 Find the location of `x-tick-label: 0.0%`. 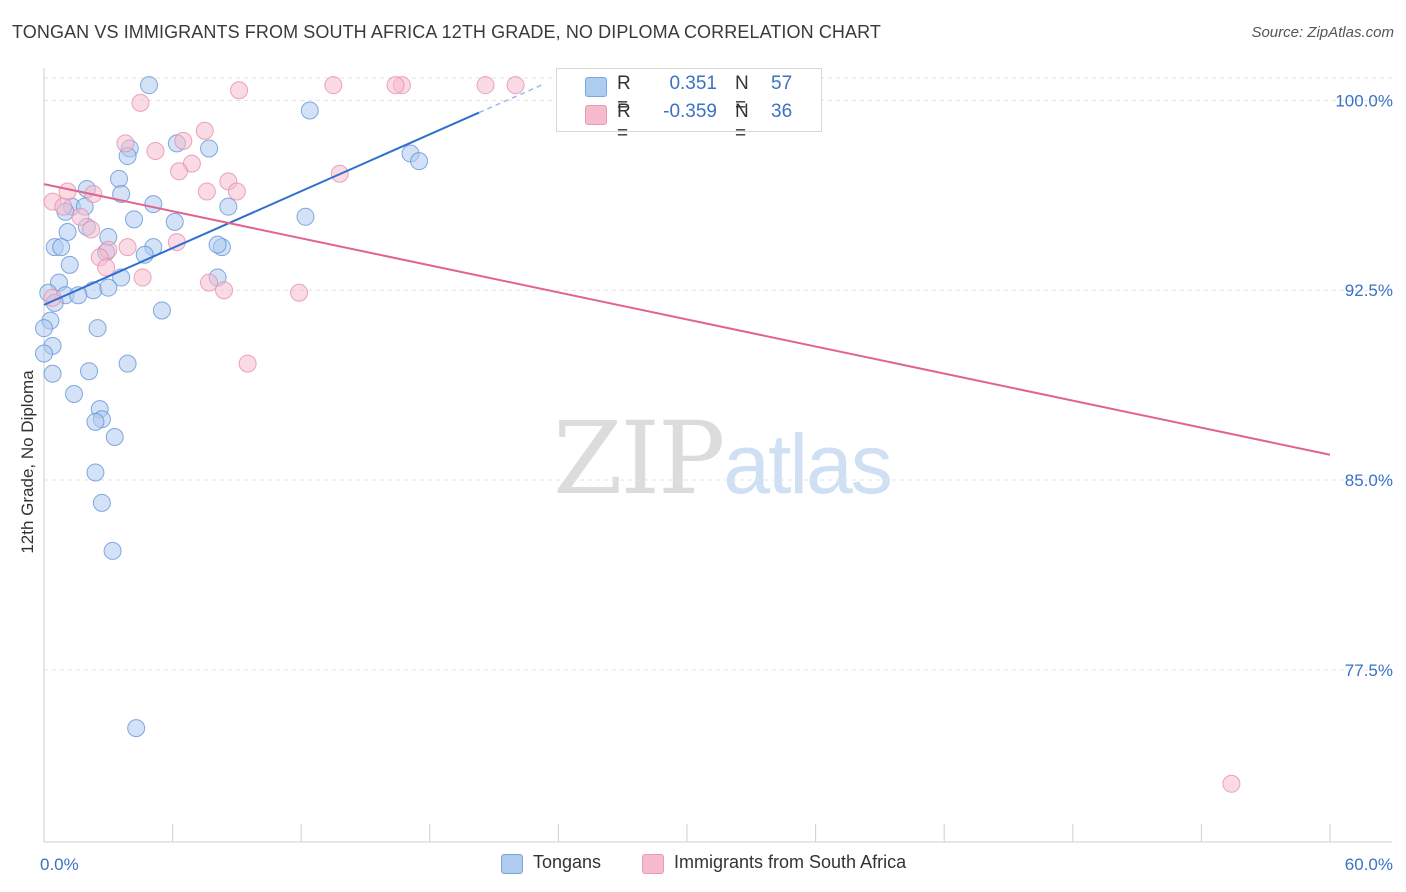

x-tick-label: 0.0% is located at coordinates (59, 864).